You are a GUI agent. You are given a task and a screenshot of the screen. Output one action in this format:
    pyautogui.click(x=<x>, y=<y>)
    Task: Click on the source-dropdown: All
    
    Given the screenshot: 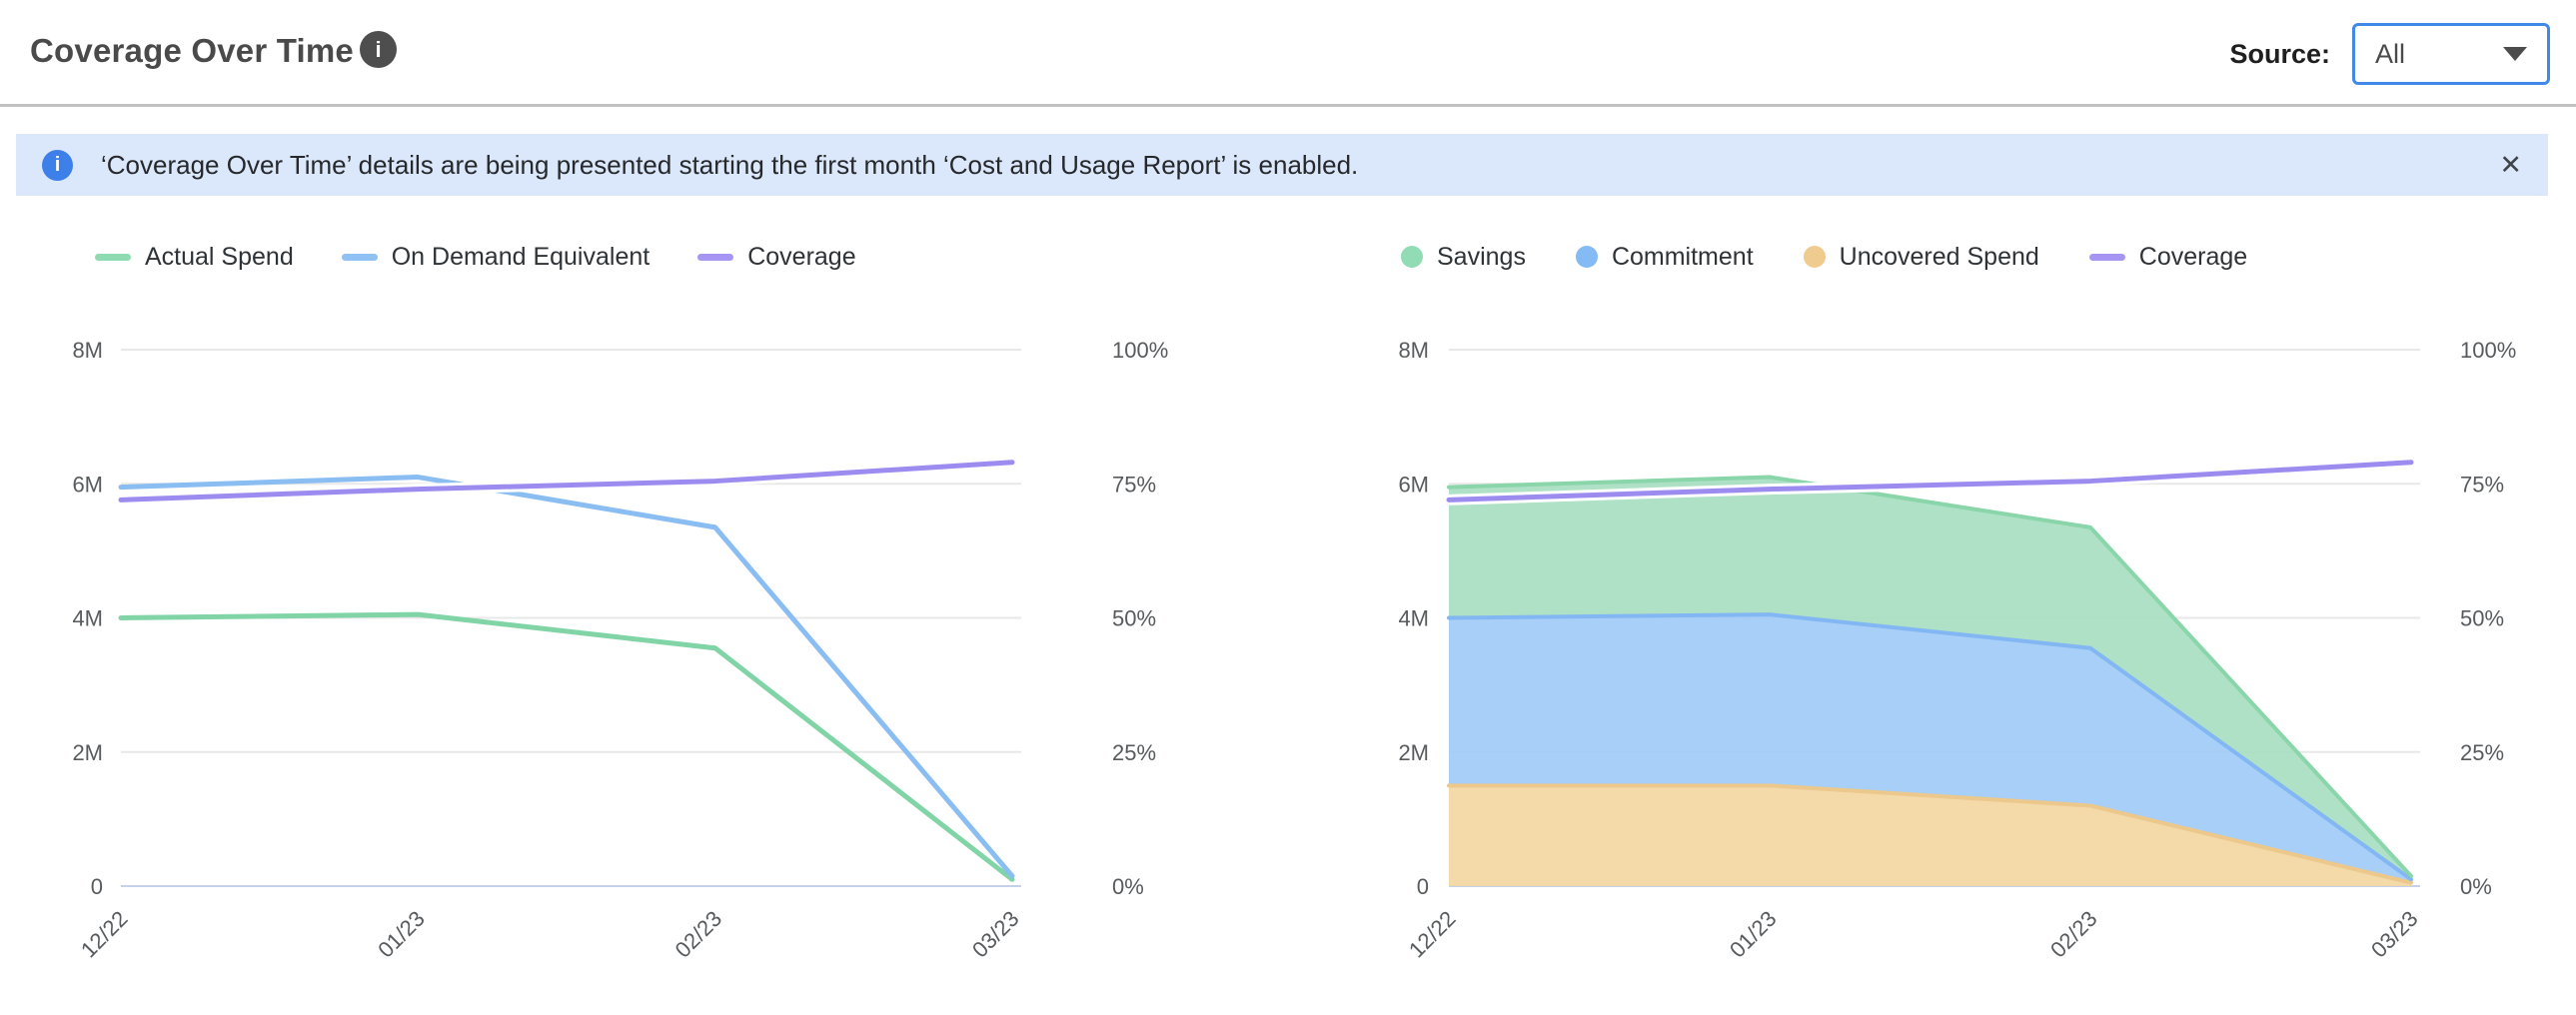 What is the action you would take?
    pyautogui.click(x=2451, y=54)
    